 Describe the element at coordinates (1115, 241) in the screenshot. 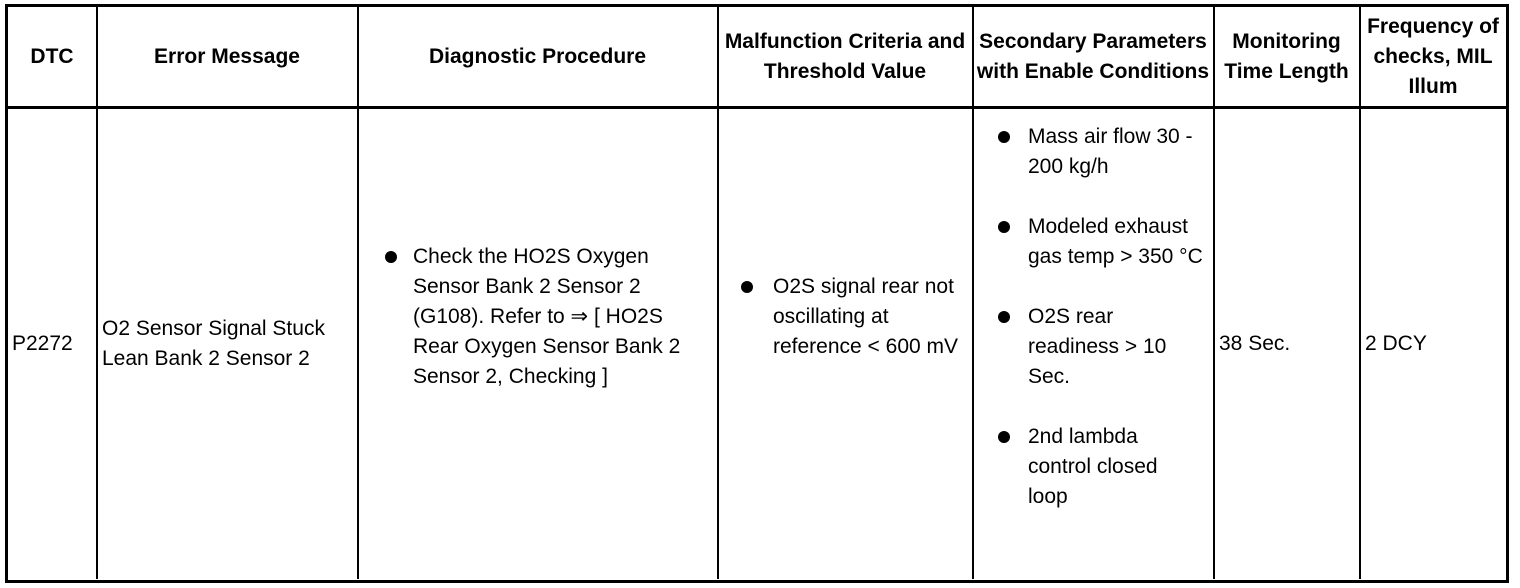

I see `param-text: Modeled exhaust gas temp > 350 °C` at that location.